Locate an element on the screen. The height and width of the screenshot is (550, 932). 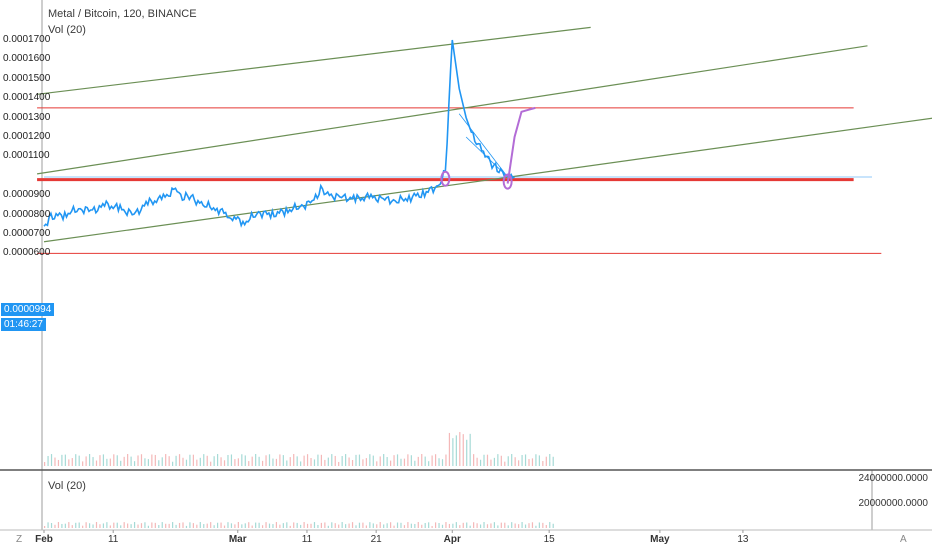
time-tick-label: 13 is located at coordinates (743, 539).